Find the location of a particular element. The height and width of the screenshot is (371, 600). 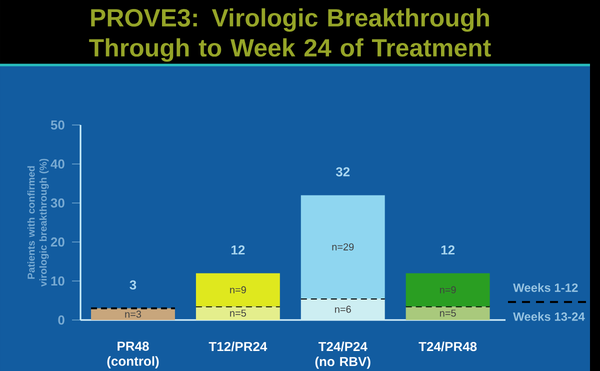

total-label: 32 is located at coordinates (343, 171).